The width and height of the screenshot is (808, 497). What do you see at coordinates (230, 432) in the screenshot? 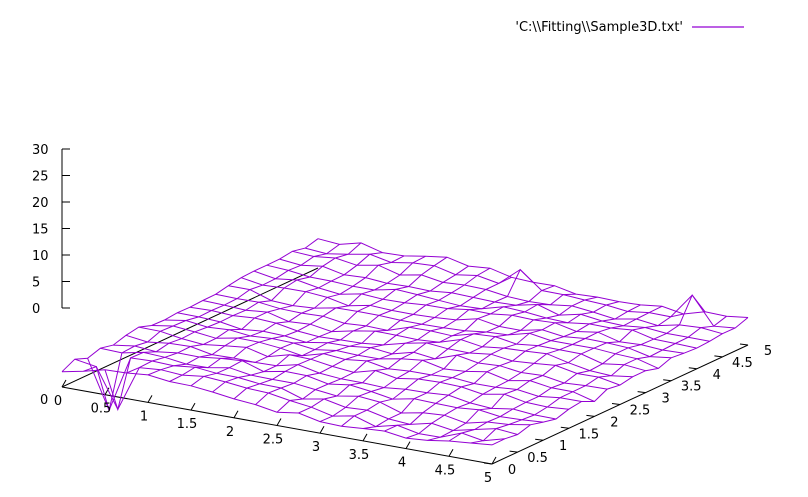
I see `x-tick-label: 2` at bounding box center [230, 432].